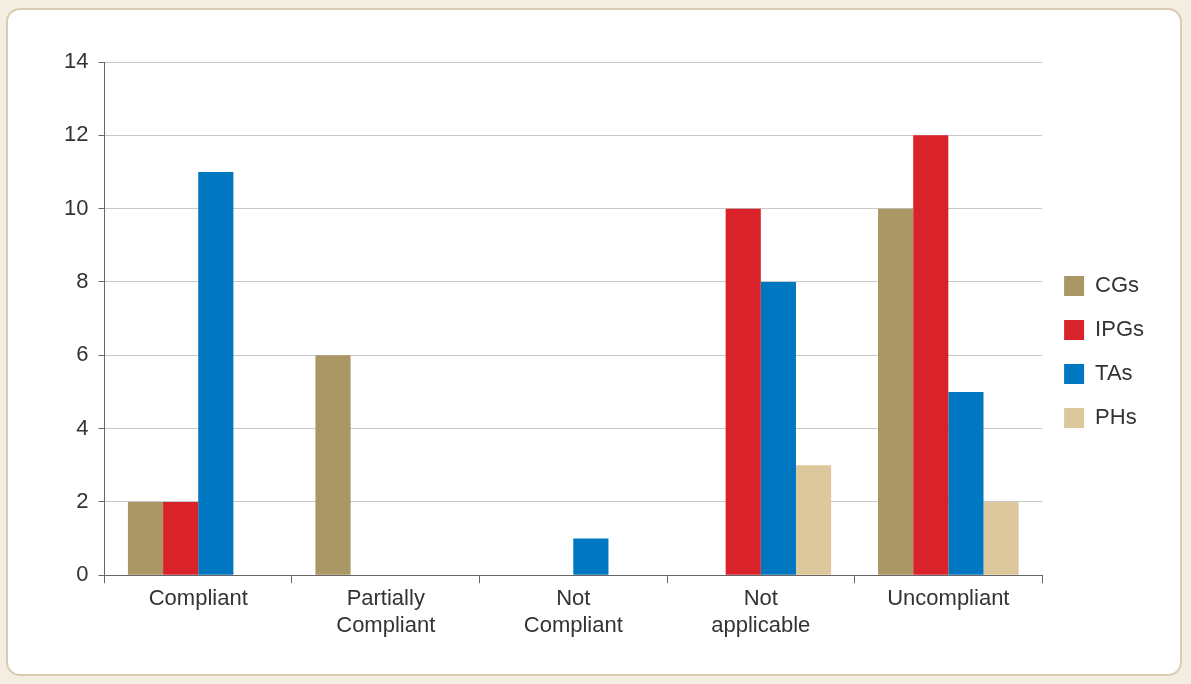 The height and width of the screenshot is (684, 1191). What do you see at coordinates (82, 427) in the screenshot?
I see `y-tick-label: 4` at bounding box center [82, 427].